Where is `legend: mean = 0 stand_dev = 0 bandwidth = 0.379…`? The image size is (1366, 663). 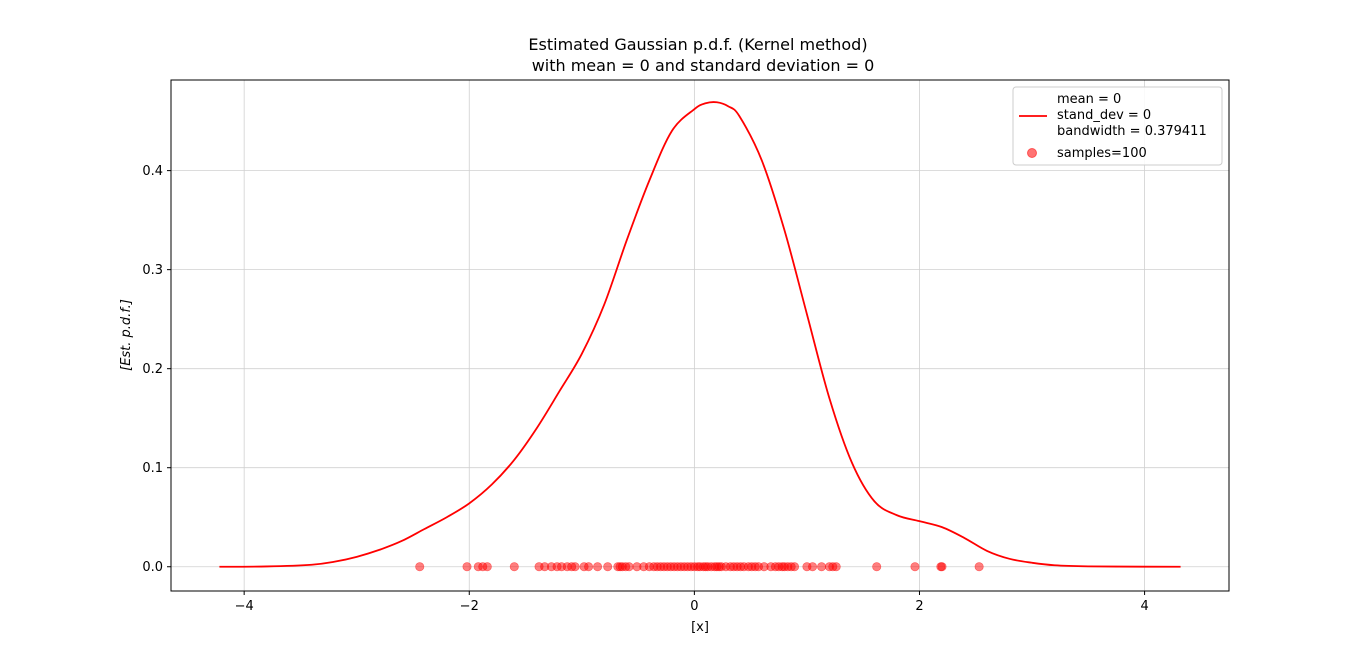 legend: mean = 0 stand_dev = 0 bandwidth = 0.379… is located at coordinates (1117, 126).